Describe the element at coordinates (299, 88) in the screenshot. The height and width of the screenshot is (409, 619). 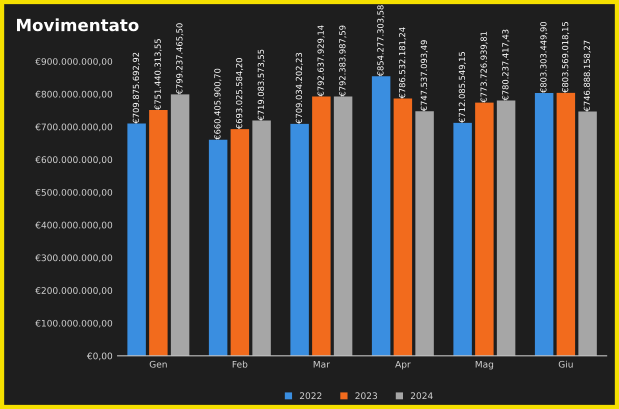
I see `data-label: €709.034.202,23` at that location.